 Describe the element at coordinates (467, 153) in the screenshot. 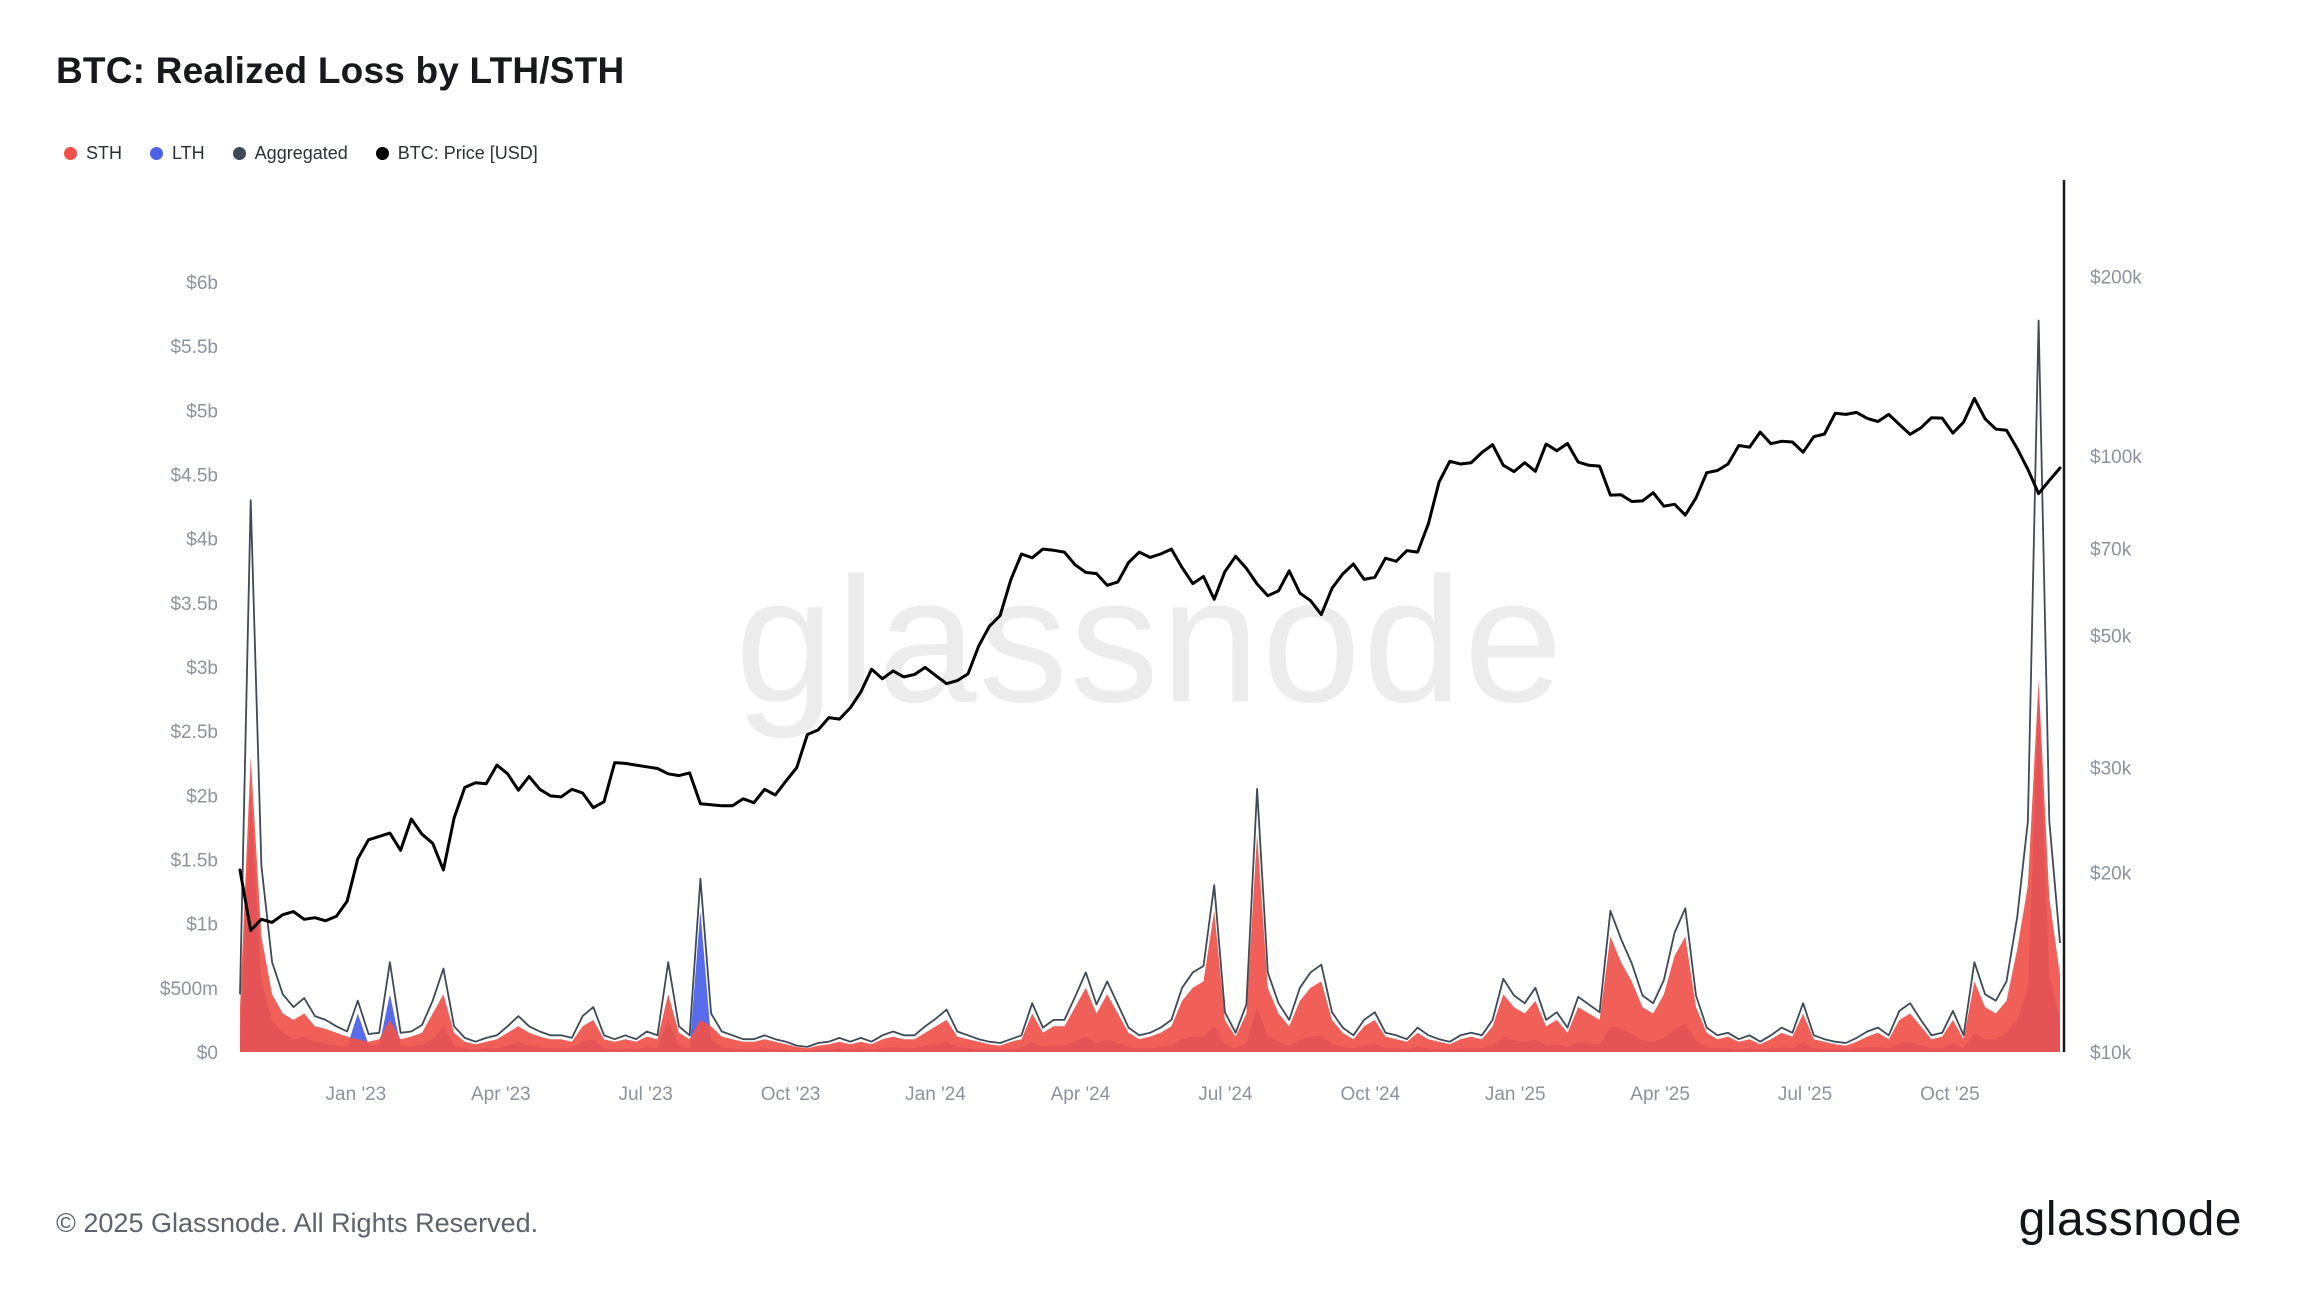

I see `legend-label: BTC: Price [USD]` at that location.